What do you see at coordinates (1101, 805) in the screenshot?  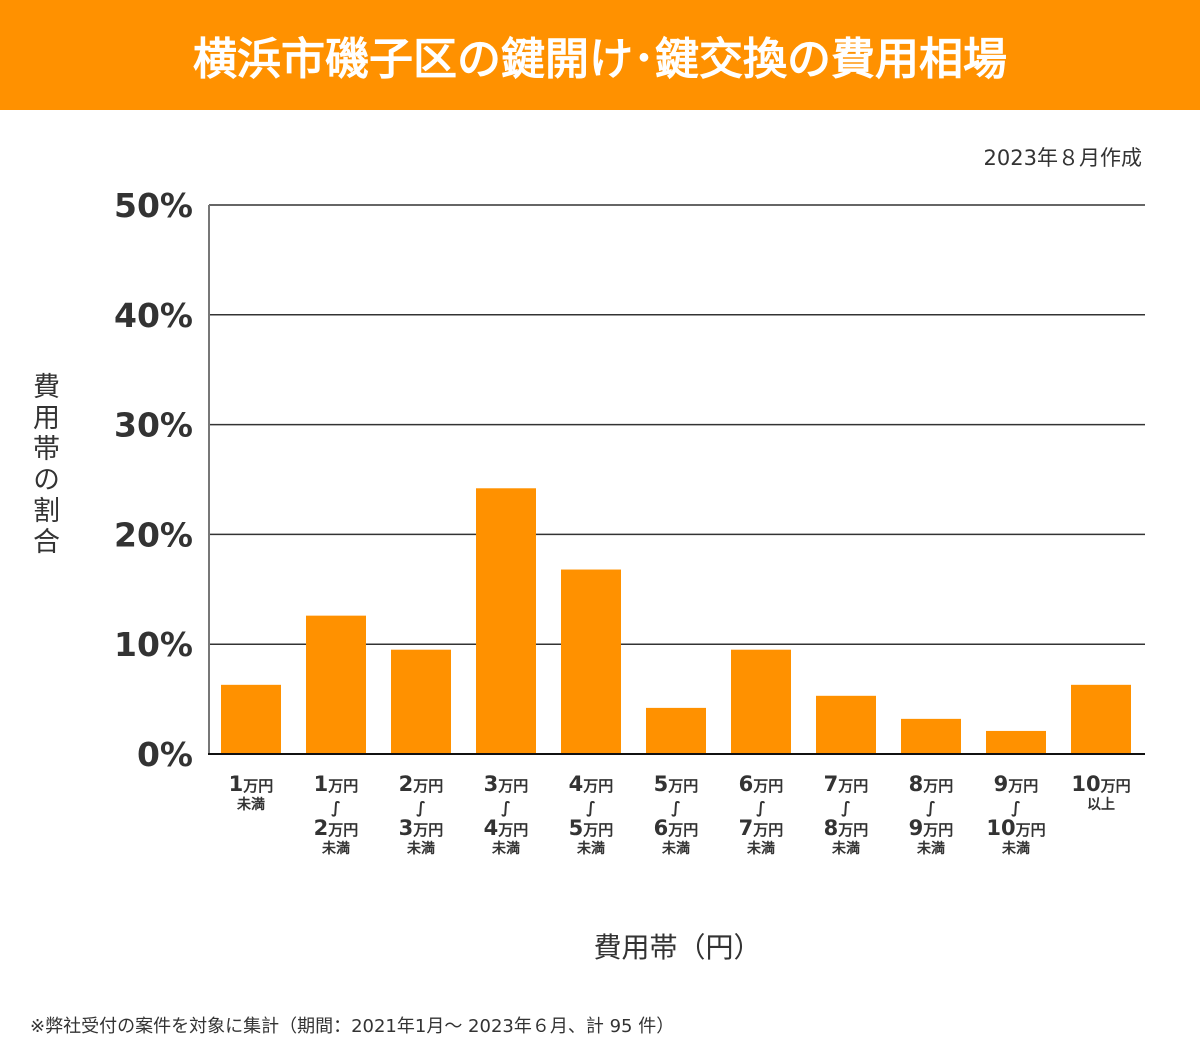 I see `x-tick-qualifier: 以上` at bounding box center [1101, 805].